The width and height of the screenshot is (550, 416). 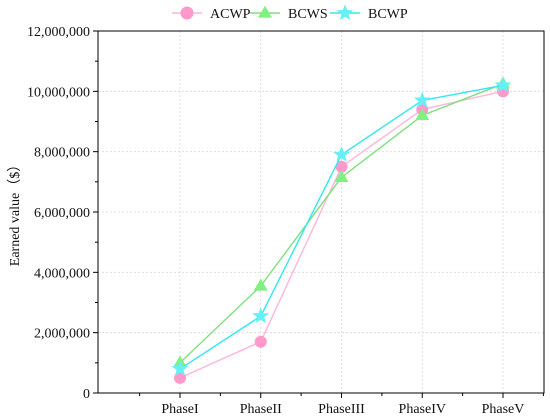 I want to click on y-tick-label: 8,000,000, so click(x=62, y=153).